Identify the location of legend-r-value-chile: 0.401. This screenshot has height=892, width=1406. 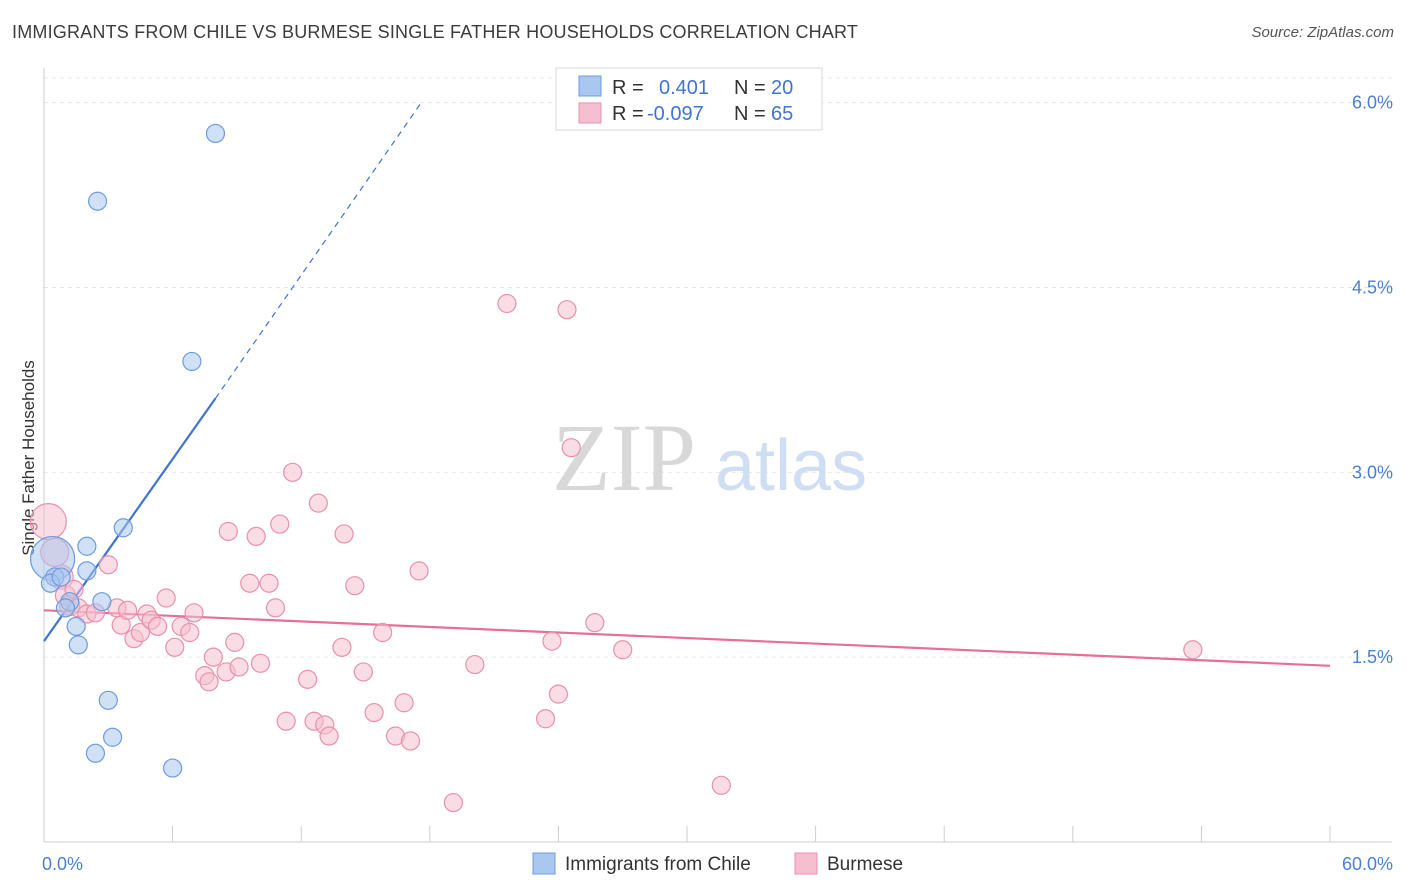
(684, 88).